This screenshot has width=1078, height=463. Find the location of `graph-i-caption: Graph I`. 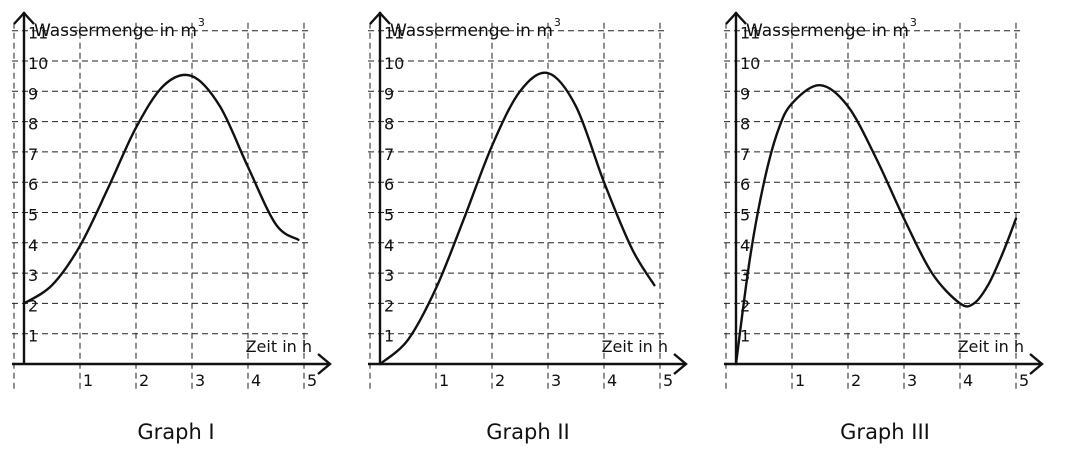

graph-i-caption: Graph I is located at coordinates (176, 432).